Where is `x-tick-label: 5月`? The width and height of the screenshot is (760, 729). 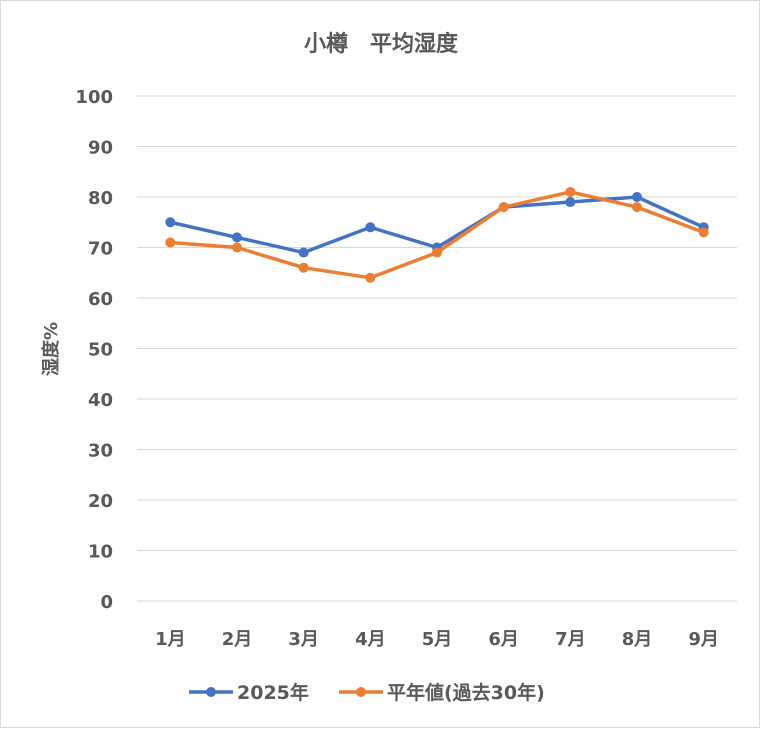 x-tick-label: 5月 is located at coordinates (437, 639).